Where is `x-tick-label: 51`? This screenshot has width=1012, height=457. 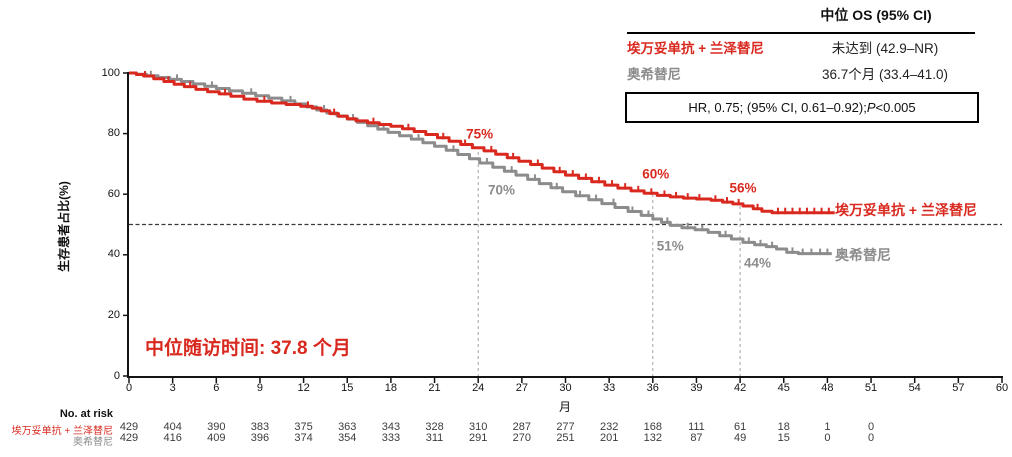 x-tick-label: 51 is located at coordinates (871, 388).